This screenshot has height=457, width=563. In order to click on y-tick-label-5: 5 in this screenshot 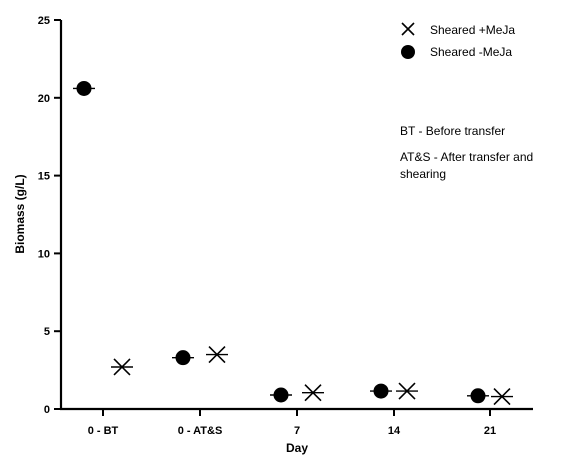, I will do `click(47, 332)`.